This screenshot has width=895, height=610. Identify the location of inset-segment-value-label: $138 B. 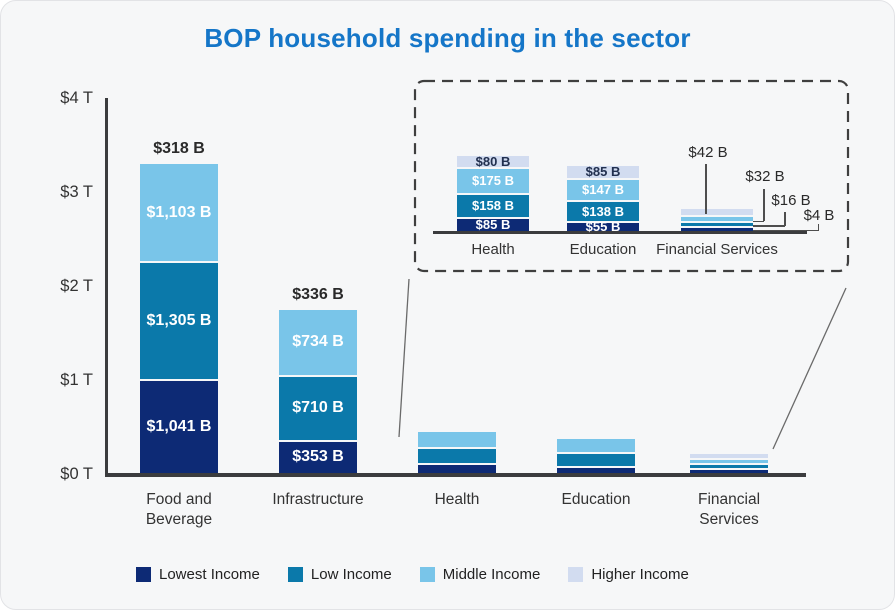
(603, 211).